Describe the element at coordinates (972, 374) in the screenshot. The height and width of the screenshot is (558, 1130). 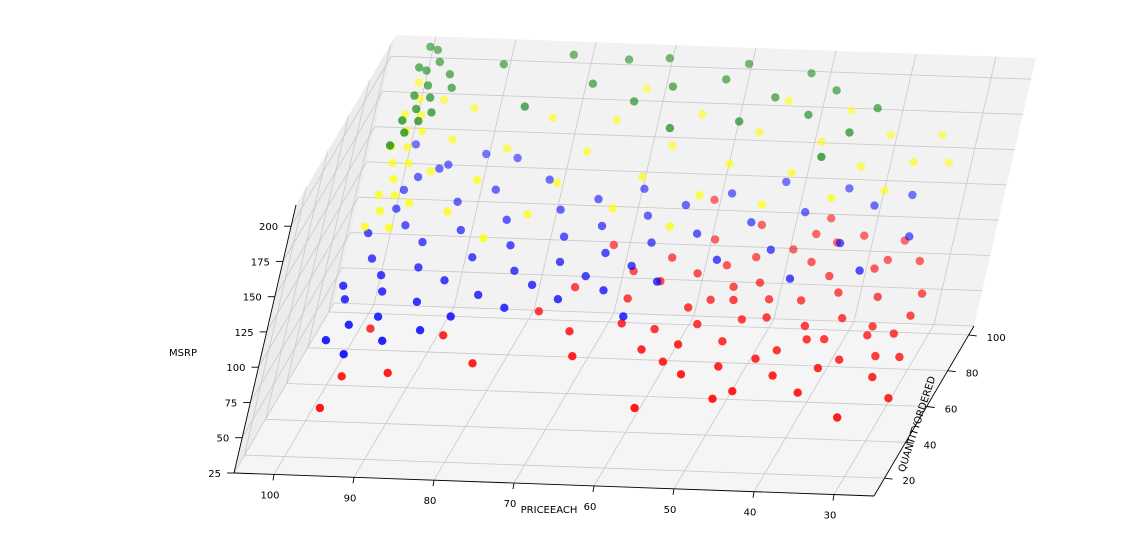
I see `y-tick-label: 80` at that location.